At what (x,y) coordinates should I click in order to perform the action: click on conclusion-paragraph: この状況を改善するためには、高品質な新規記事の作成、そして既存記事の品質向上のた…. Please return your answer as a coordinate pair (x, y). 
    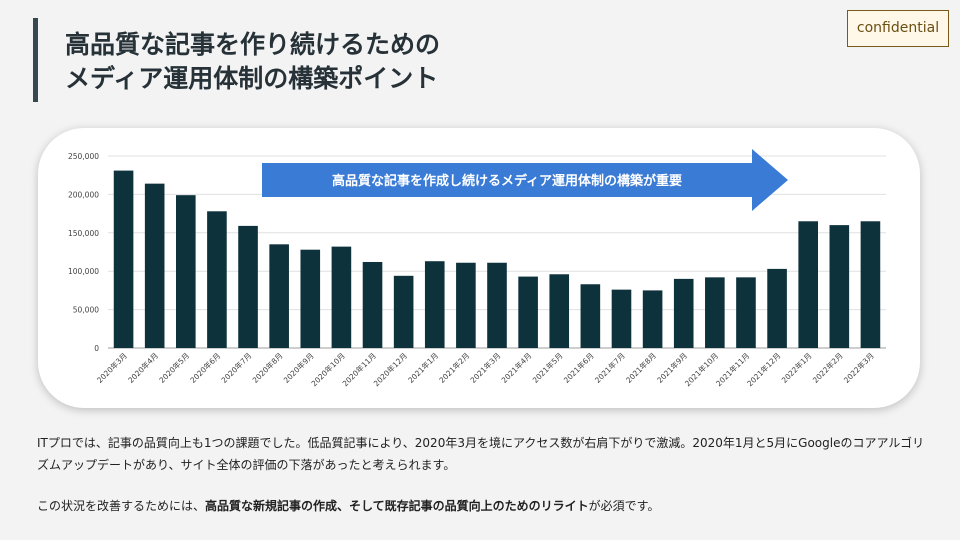
    Looking at the image, I should click on (482, 506).